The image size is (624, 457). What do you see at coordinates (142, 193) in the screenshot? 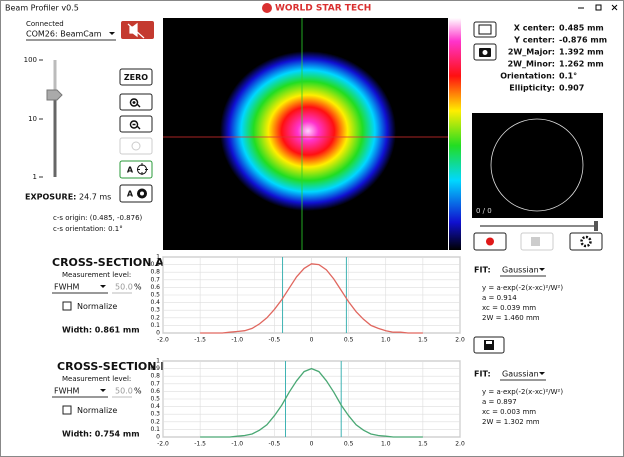
I see `auto-exposure-icon-center` at bounding box center [142, 193].